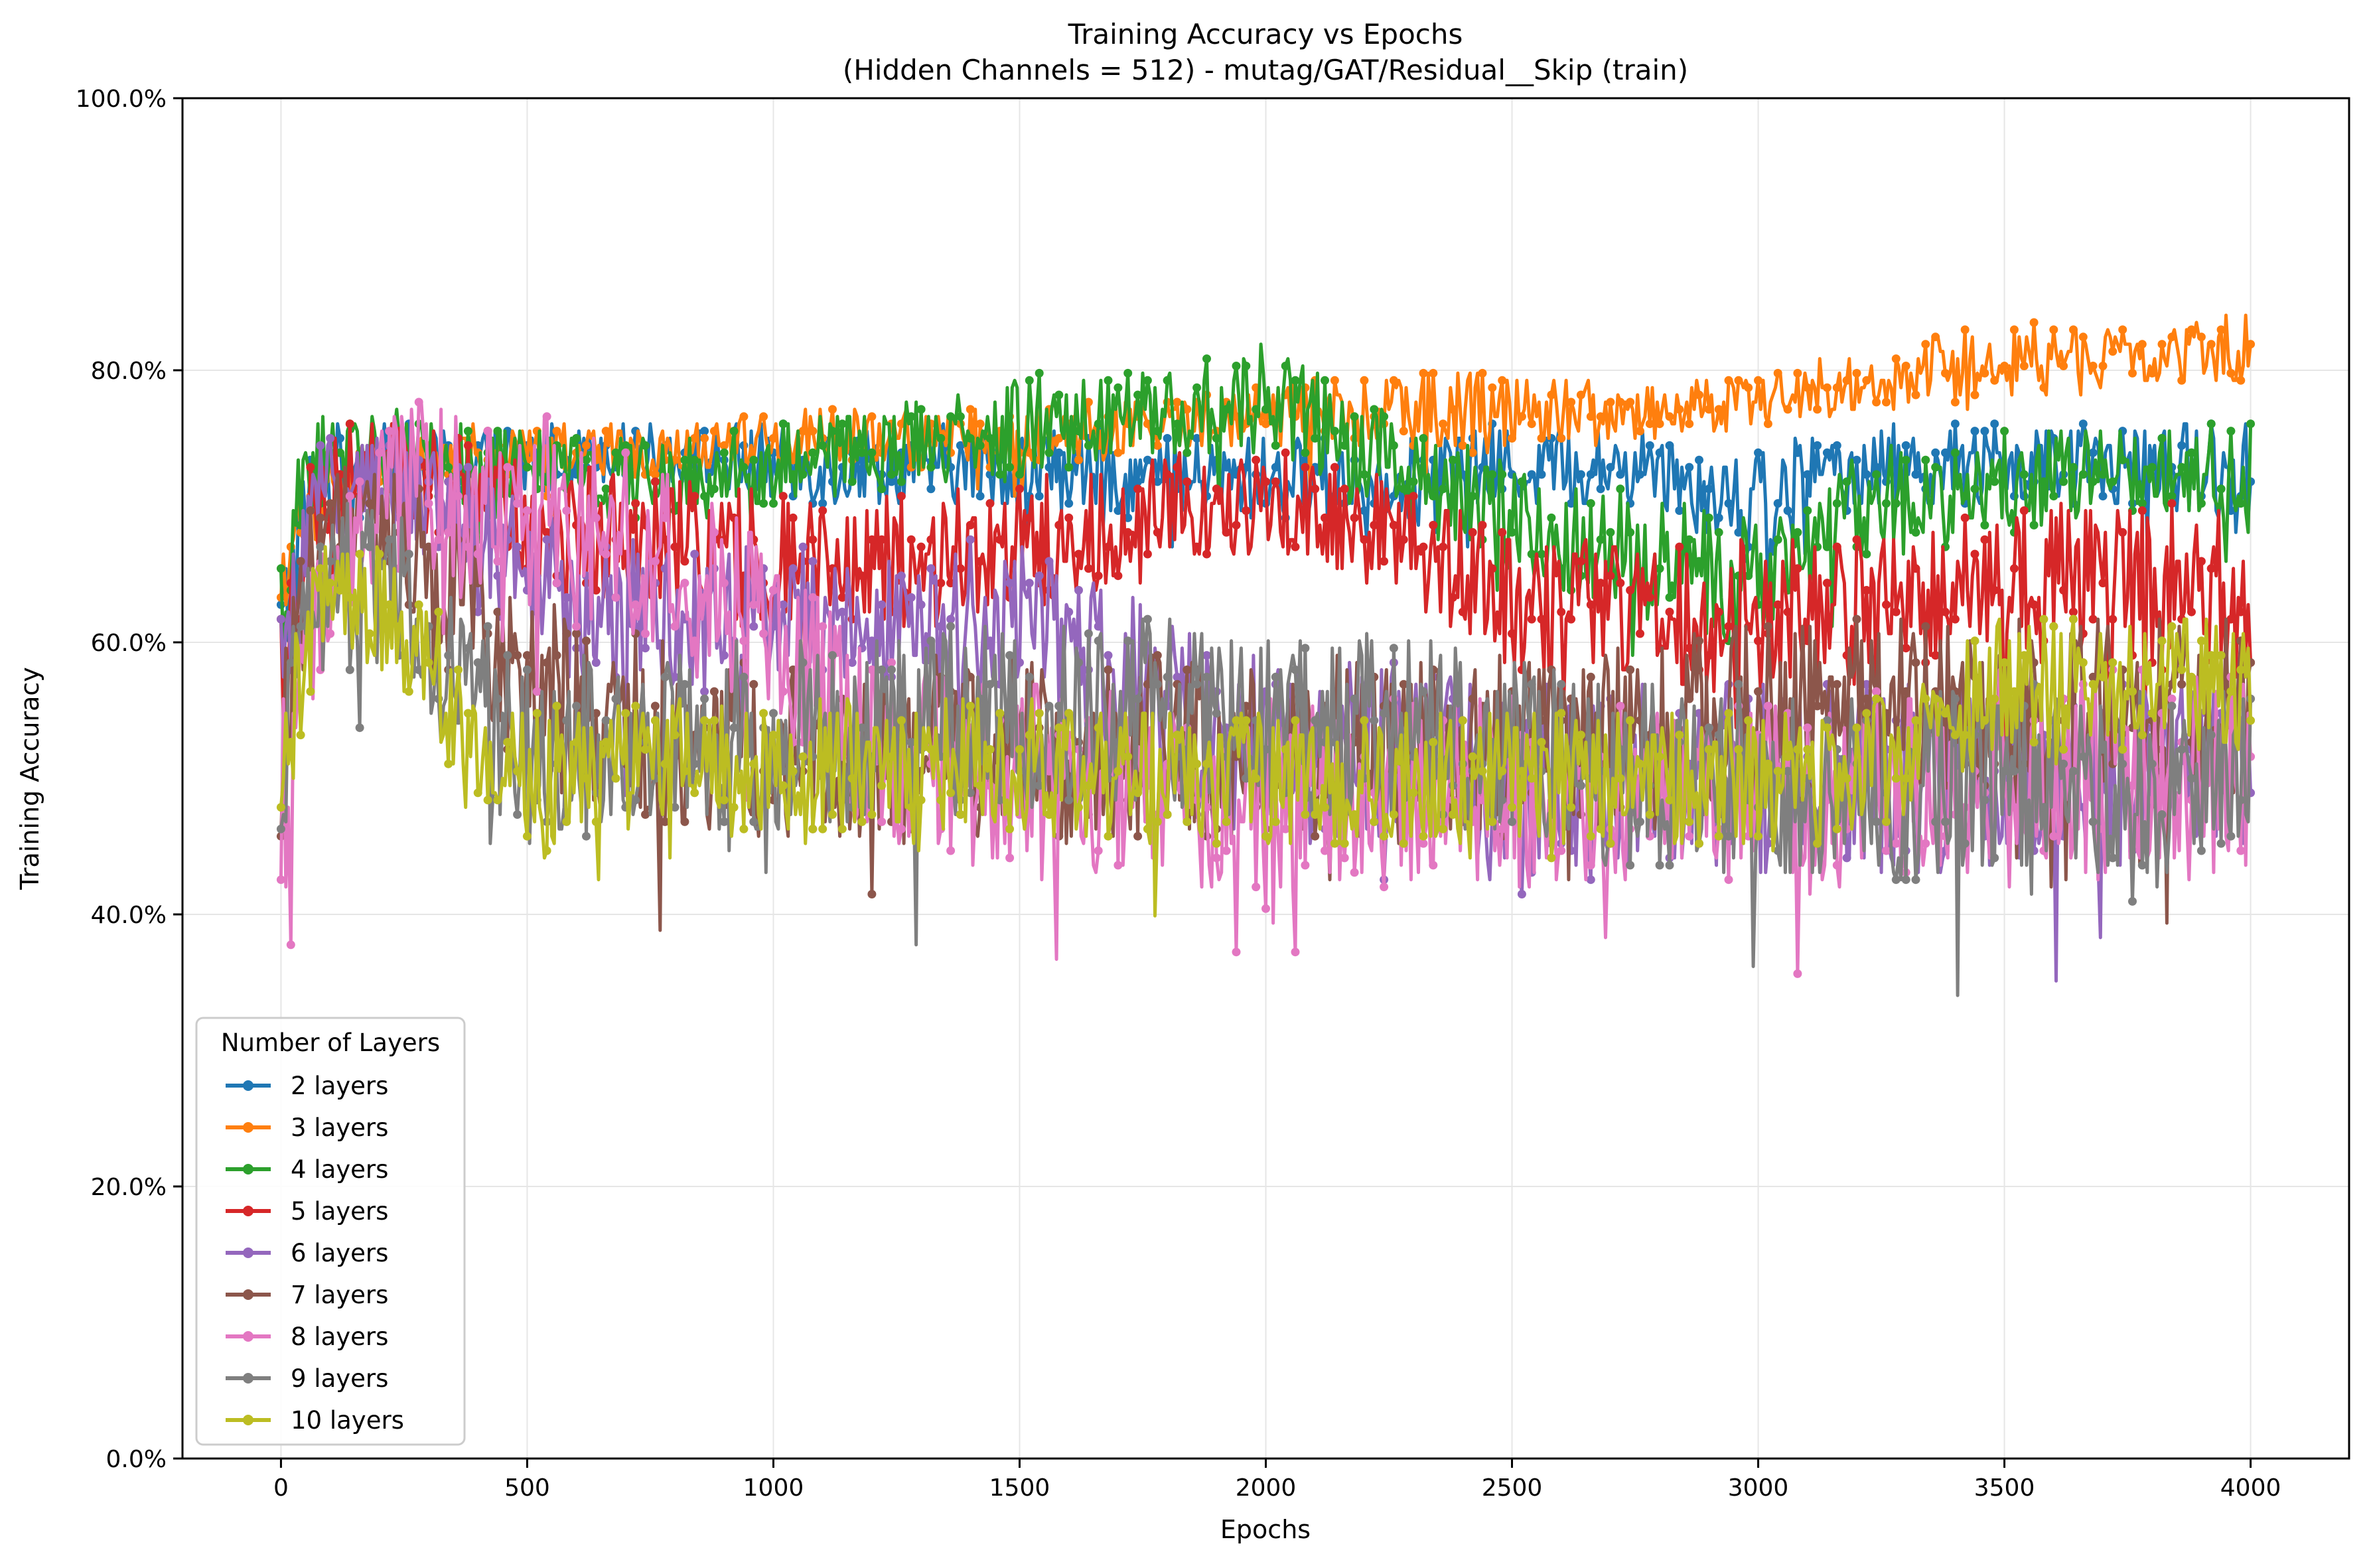 The width and height of the screenshot is (2369, 1568). What do you see at coordinates (129, 915) in the screenshot?
I see `y-tick-label: 40.0%` at bounding box center [129, 915].